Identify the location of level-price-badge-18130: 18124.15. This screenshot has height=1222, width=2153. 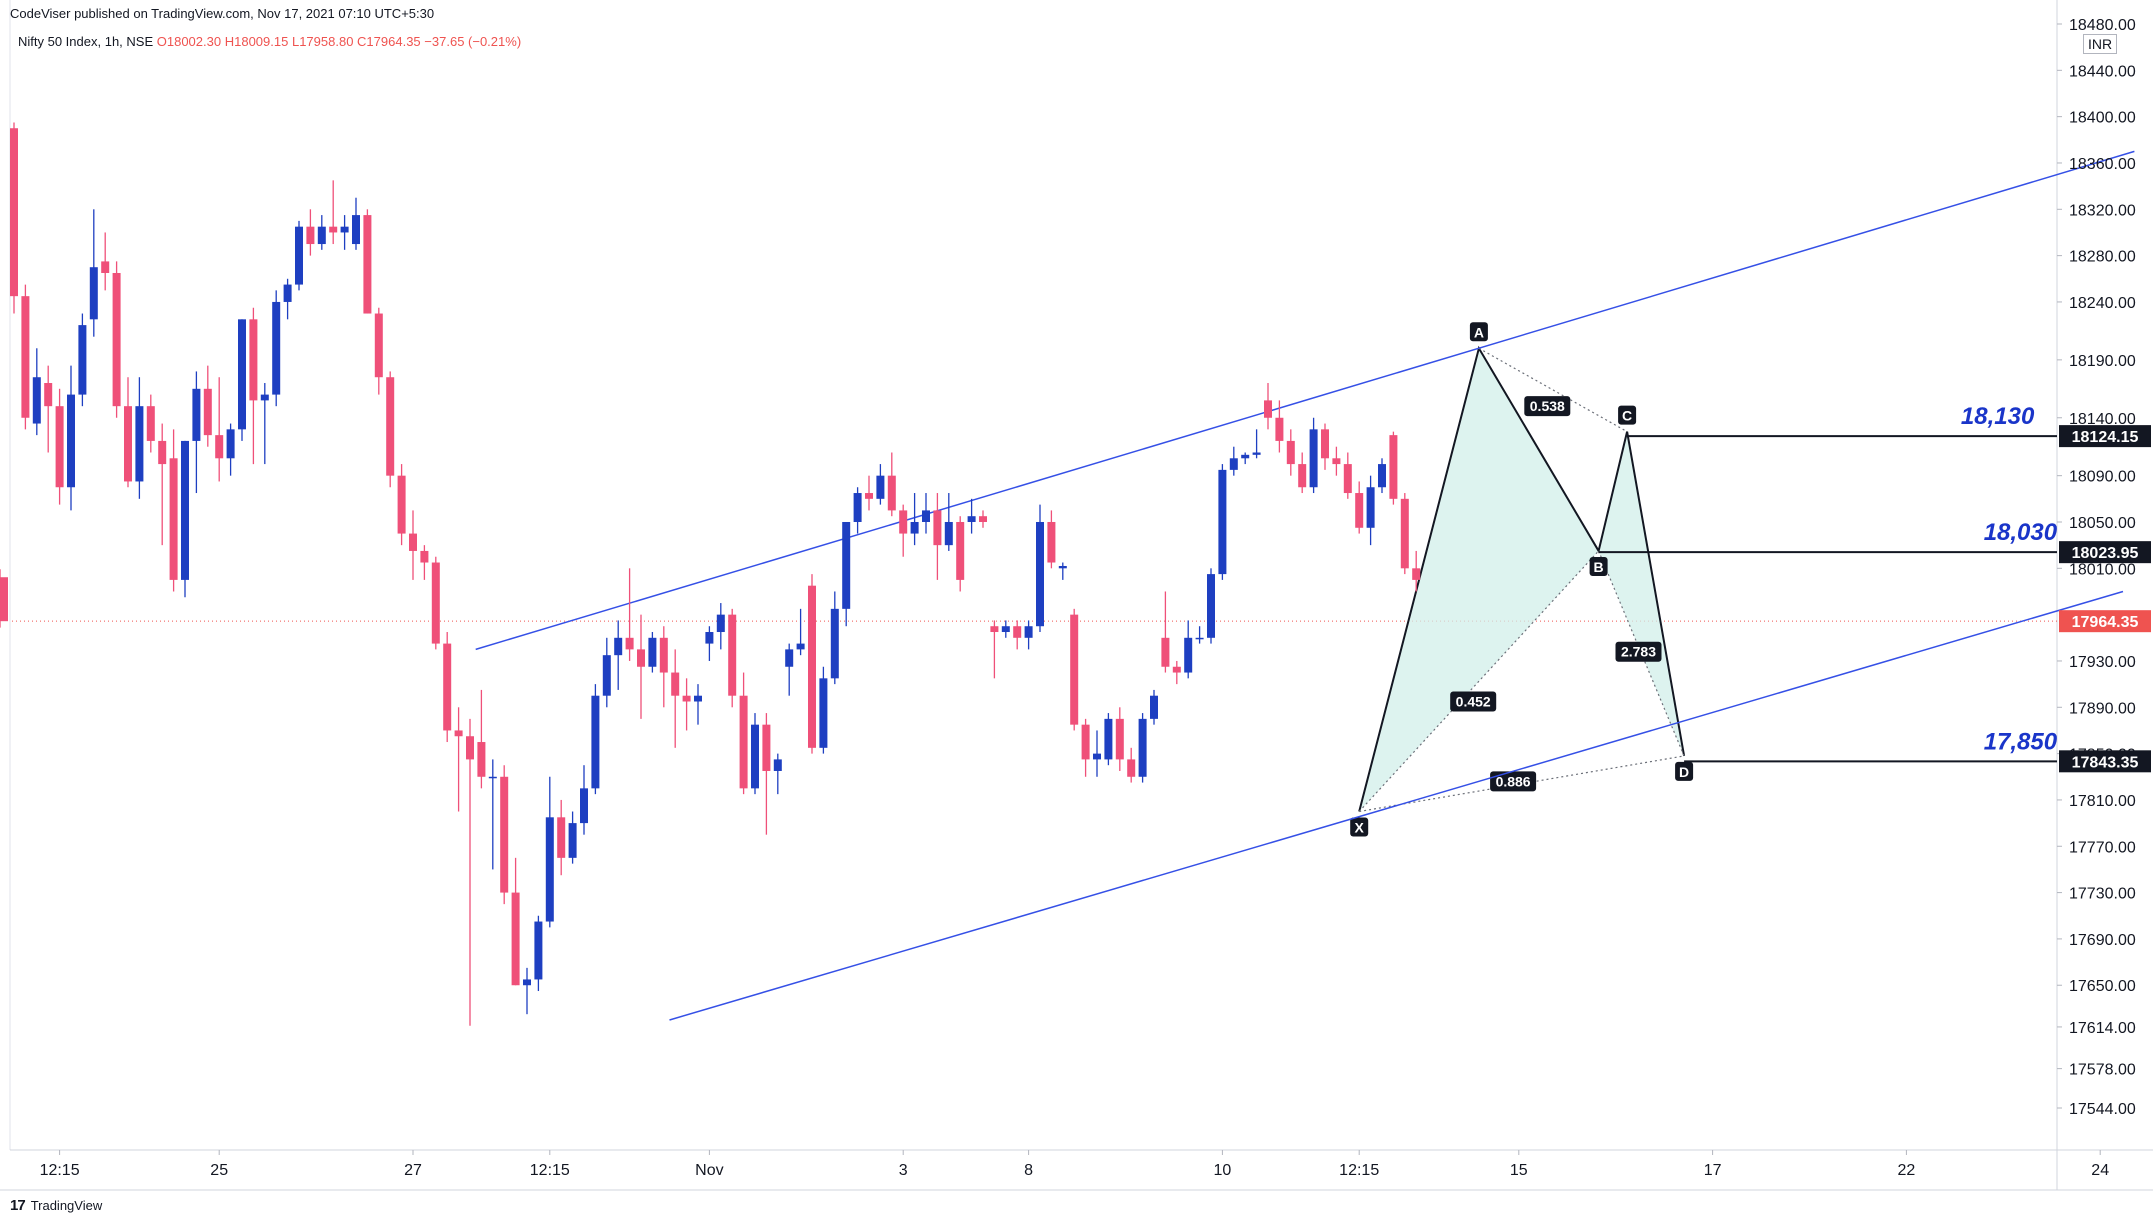
(2105, 436).